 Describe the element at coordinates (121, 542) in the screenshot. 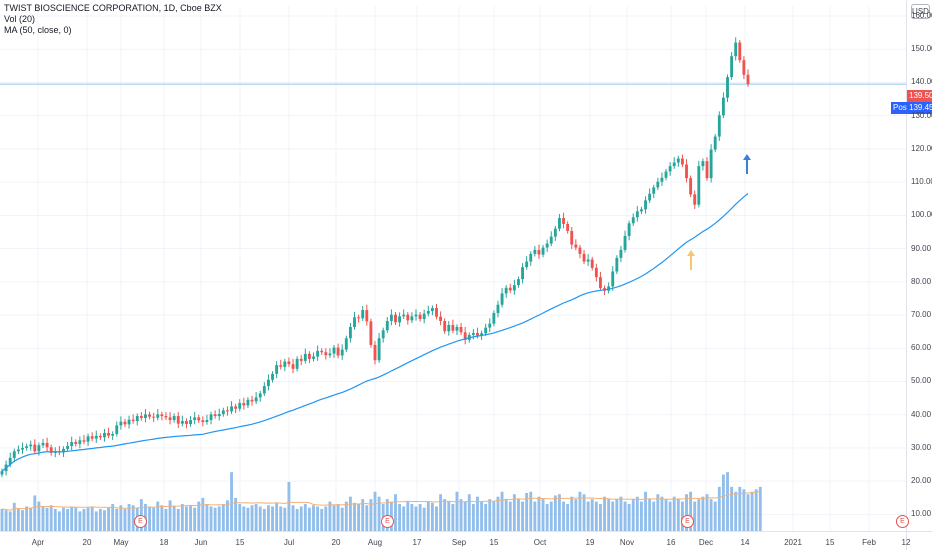

I see `time-tick-label: May` at that location.